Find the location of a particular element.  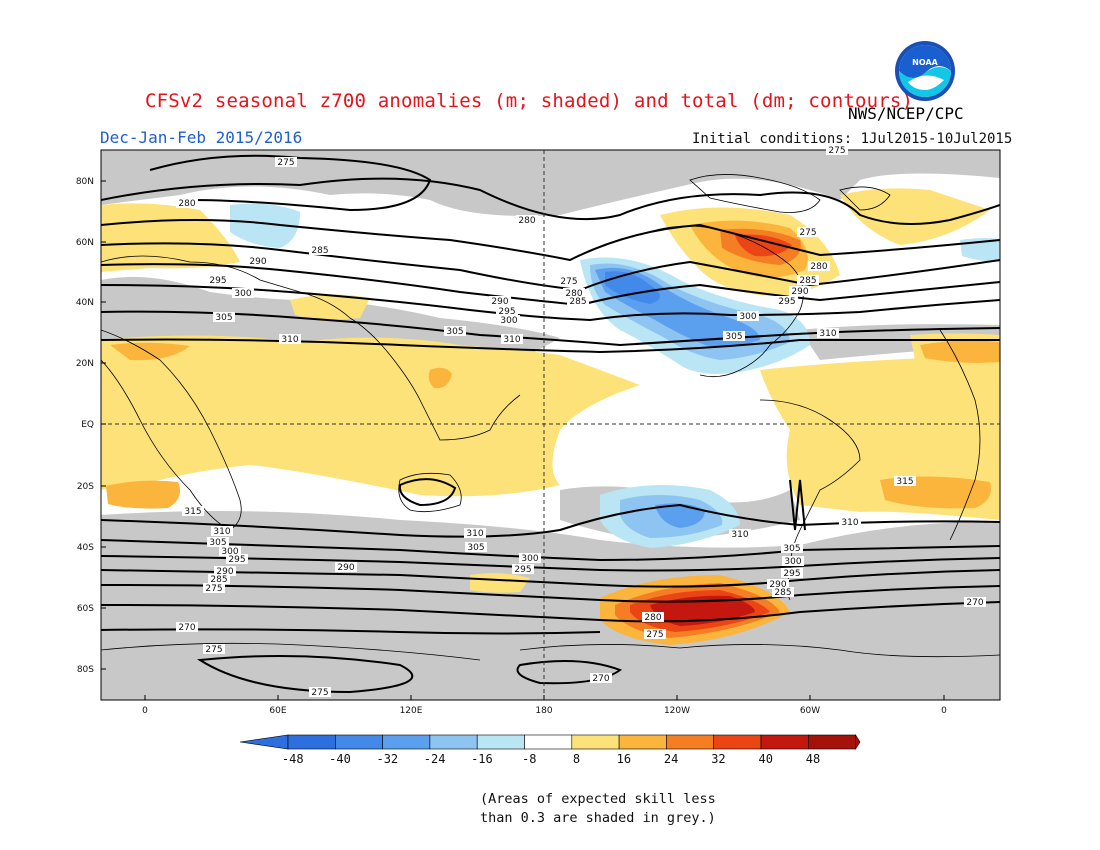

colorbar-label: 8 is located at coordinates (576, 759).